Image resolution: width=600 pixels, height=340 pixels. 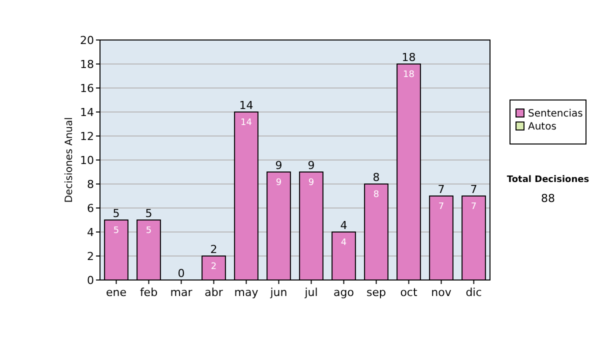 I want to click on y-tick-label: 14, so click(x=87, y=112).